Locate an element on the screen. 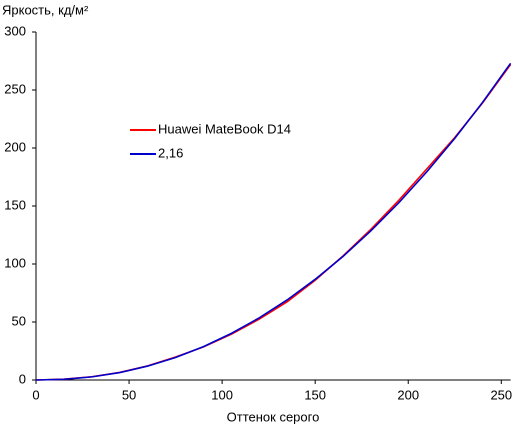  x-tick-label: 250 is located at coordinates (501, 394).